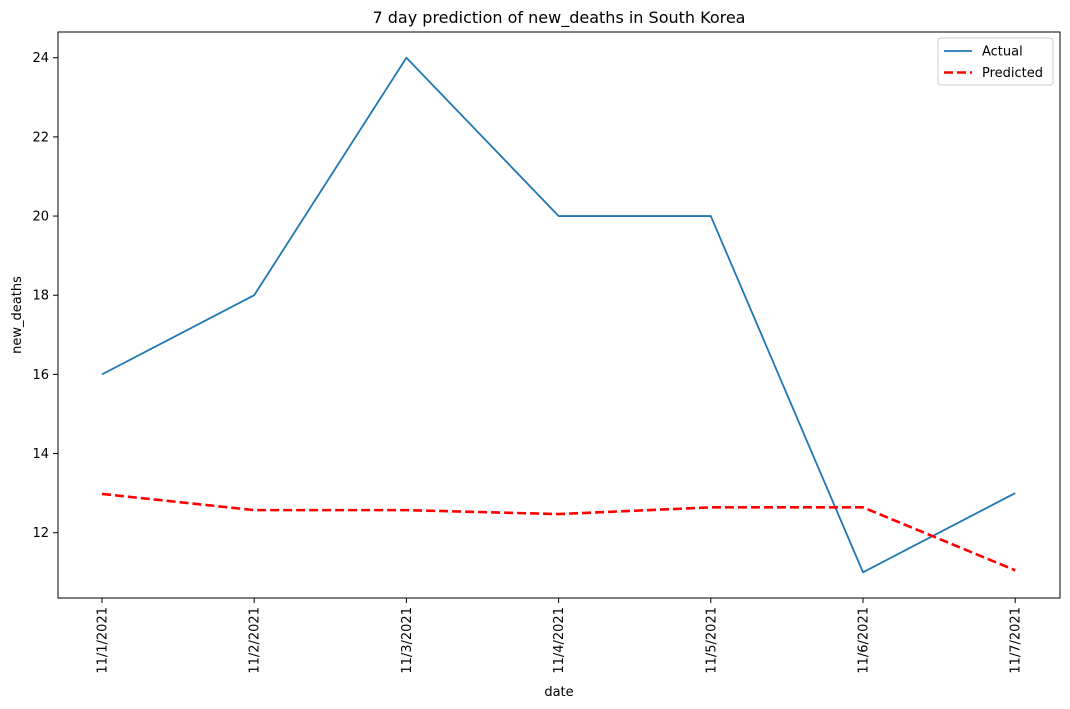  I want to click on legend-label-predicted: Predicted, so click(1012, 73).